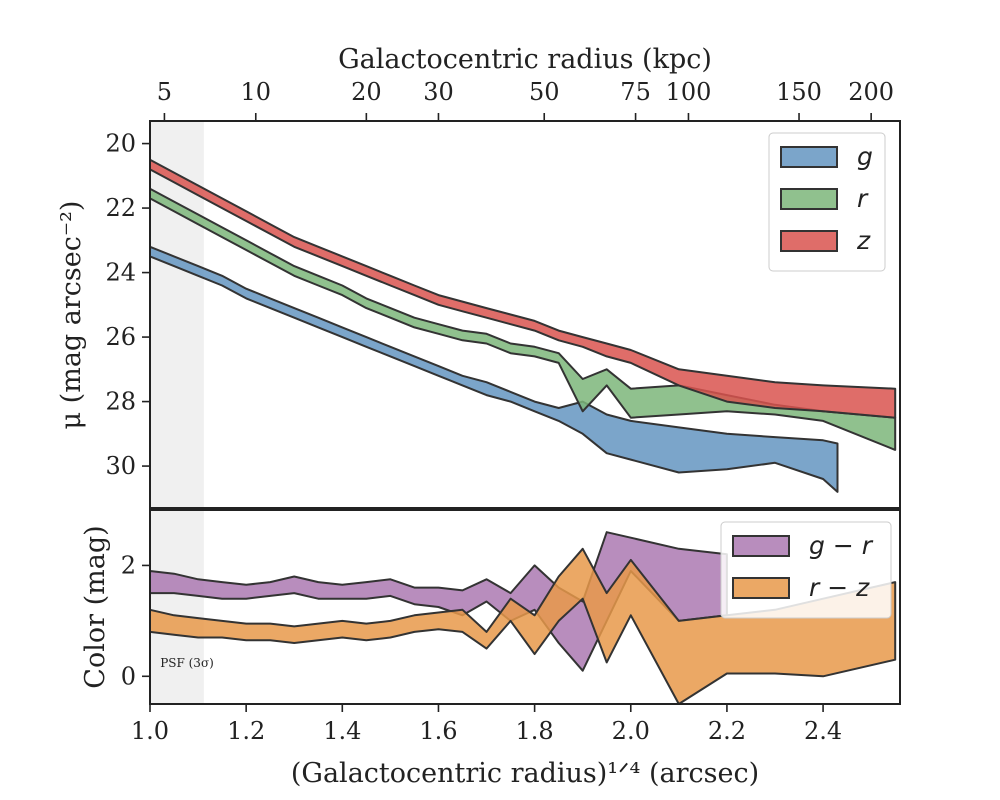  Describe the element at coordinates (535, 731) in the screenshot. I see `bottom-x-tick-label: 1.8` at that location.